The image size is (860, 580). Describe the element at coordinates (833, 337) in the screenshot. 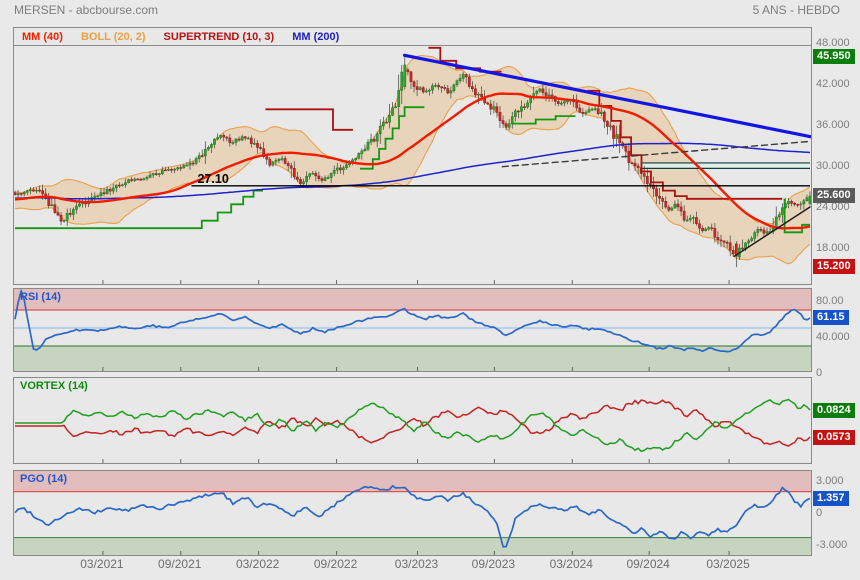

I see `axis-label: 40.000` at that location.